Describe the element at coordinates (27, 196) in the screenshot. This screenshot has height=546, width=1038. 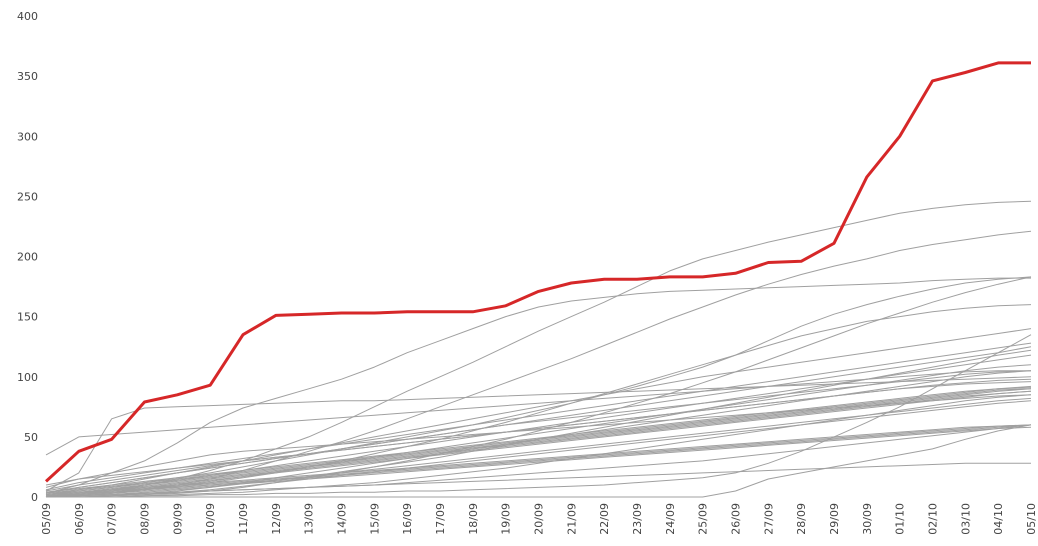
I see `y-tick-label: 250` at that location.